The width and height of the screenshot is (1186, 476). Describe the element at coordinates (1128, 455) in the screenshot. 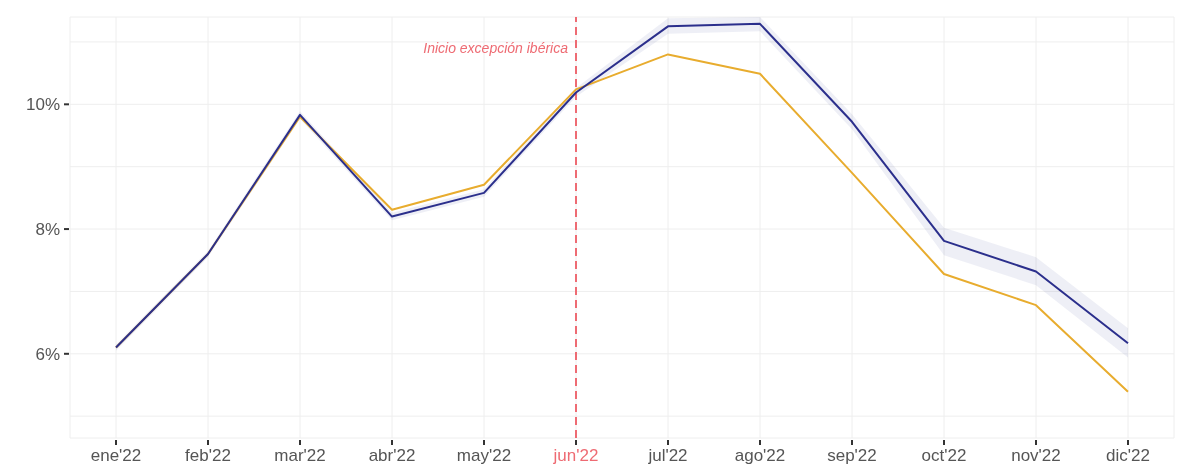

I see `x-tick-label: dic'22` at that location.